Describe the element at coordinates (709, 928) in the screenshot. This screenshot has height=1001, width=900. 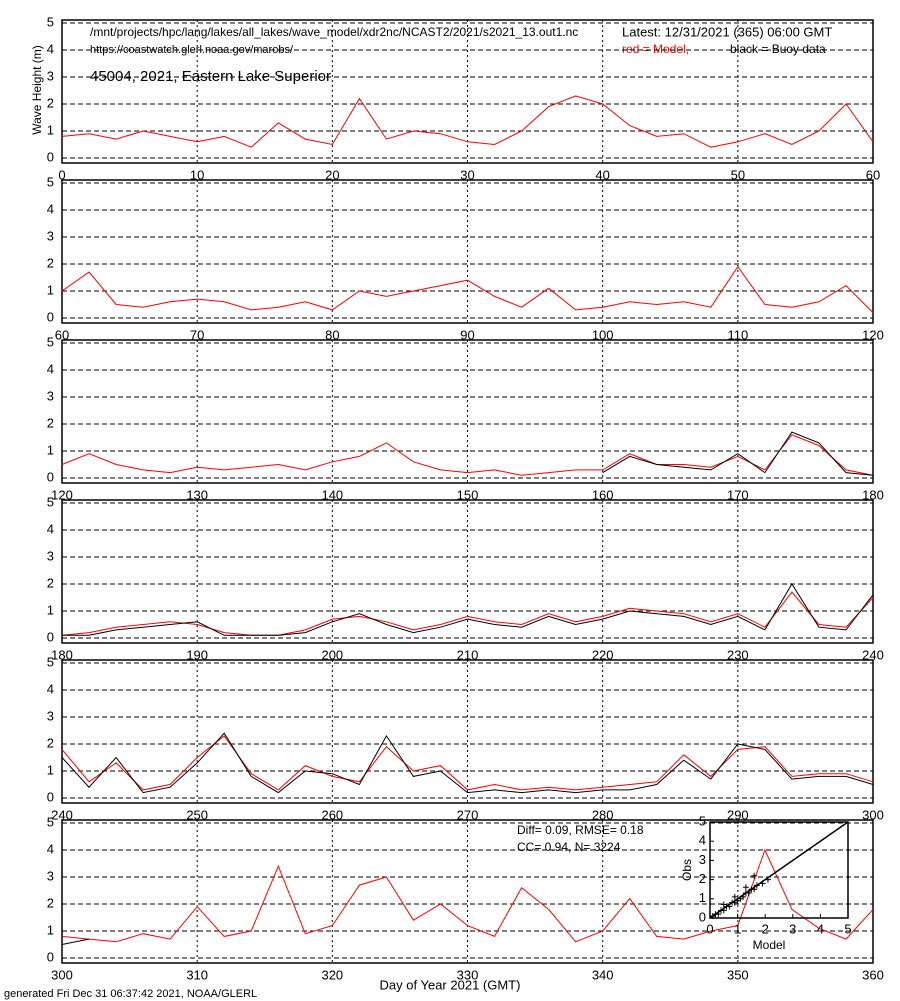
I see `x-tick-label: 0` at that location.